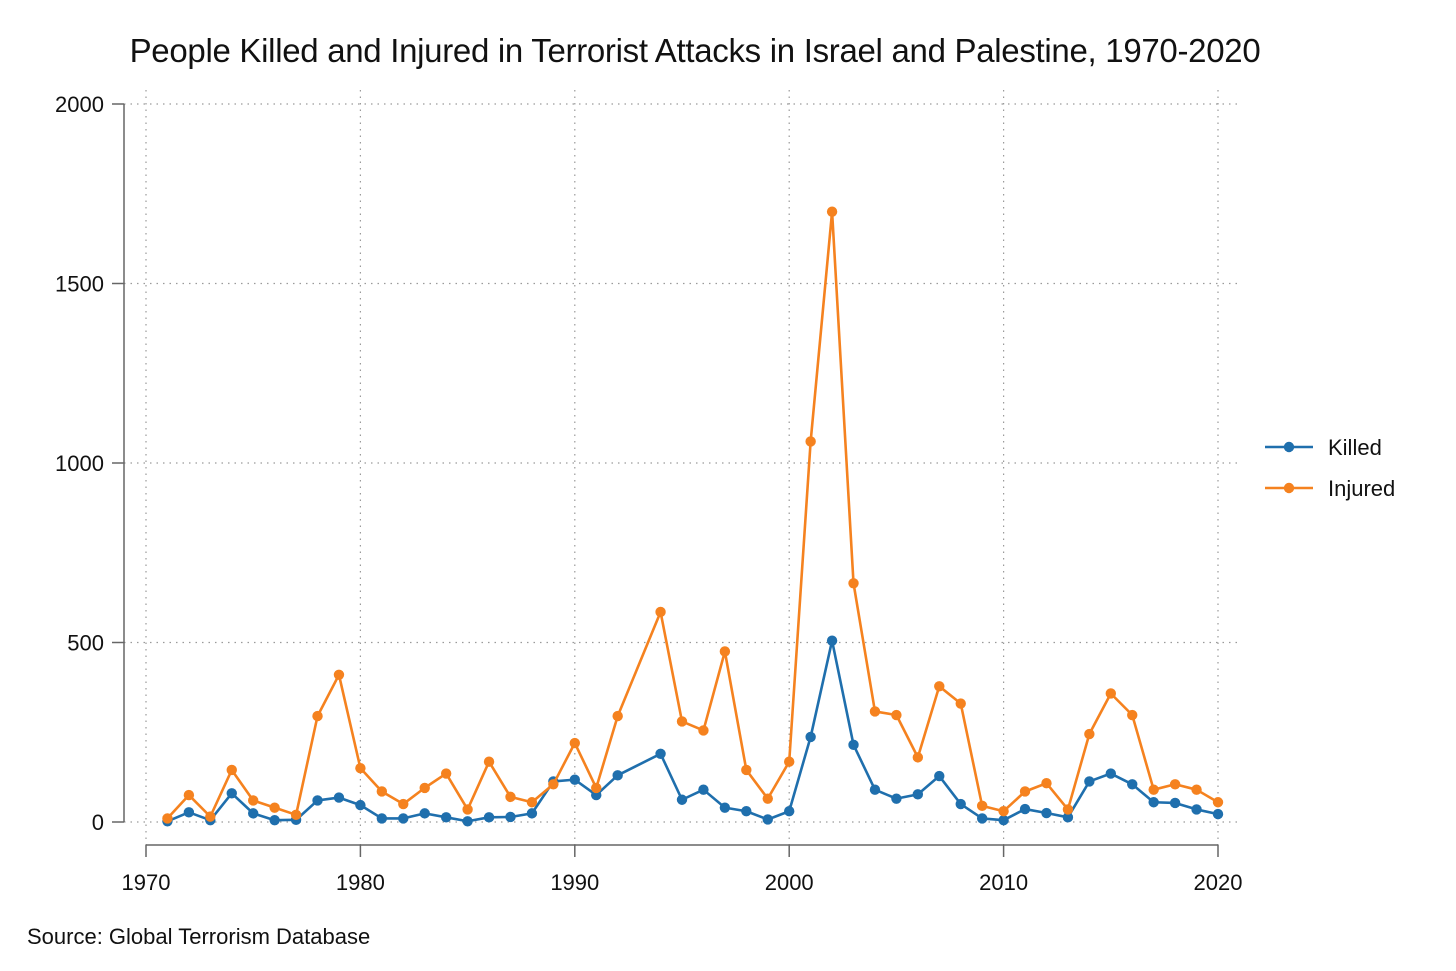  Describe the element at coordinates (1330, 488) in the screenshot. I see `legend-item-injured: Injured` at that location.